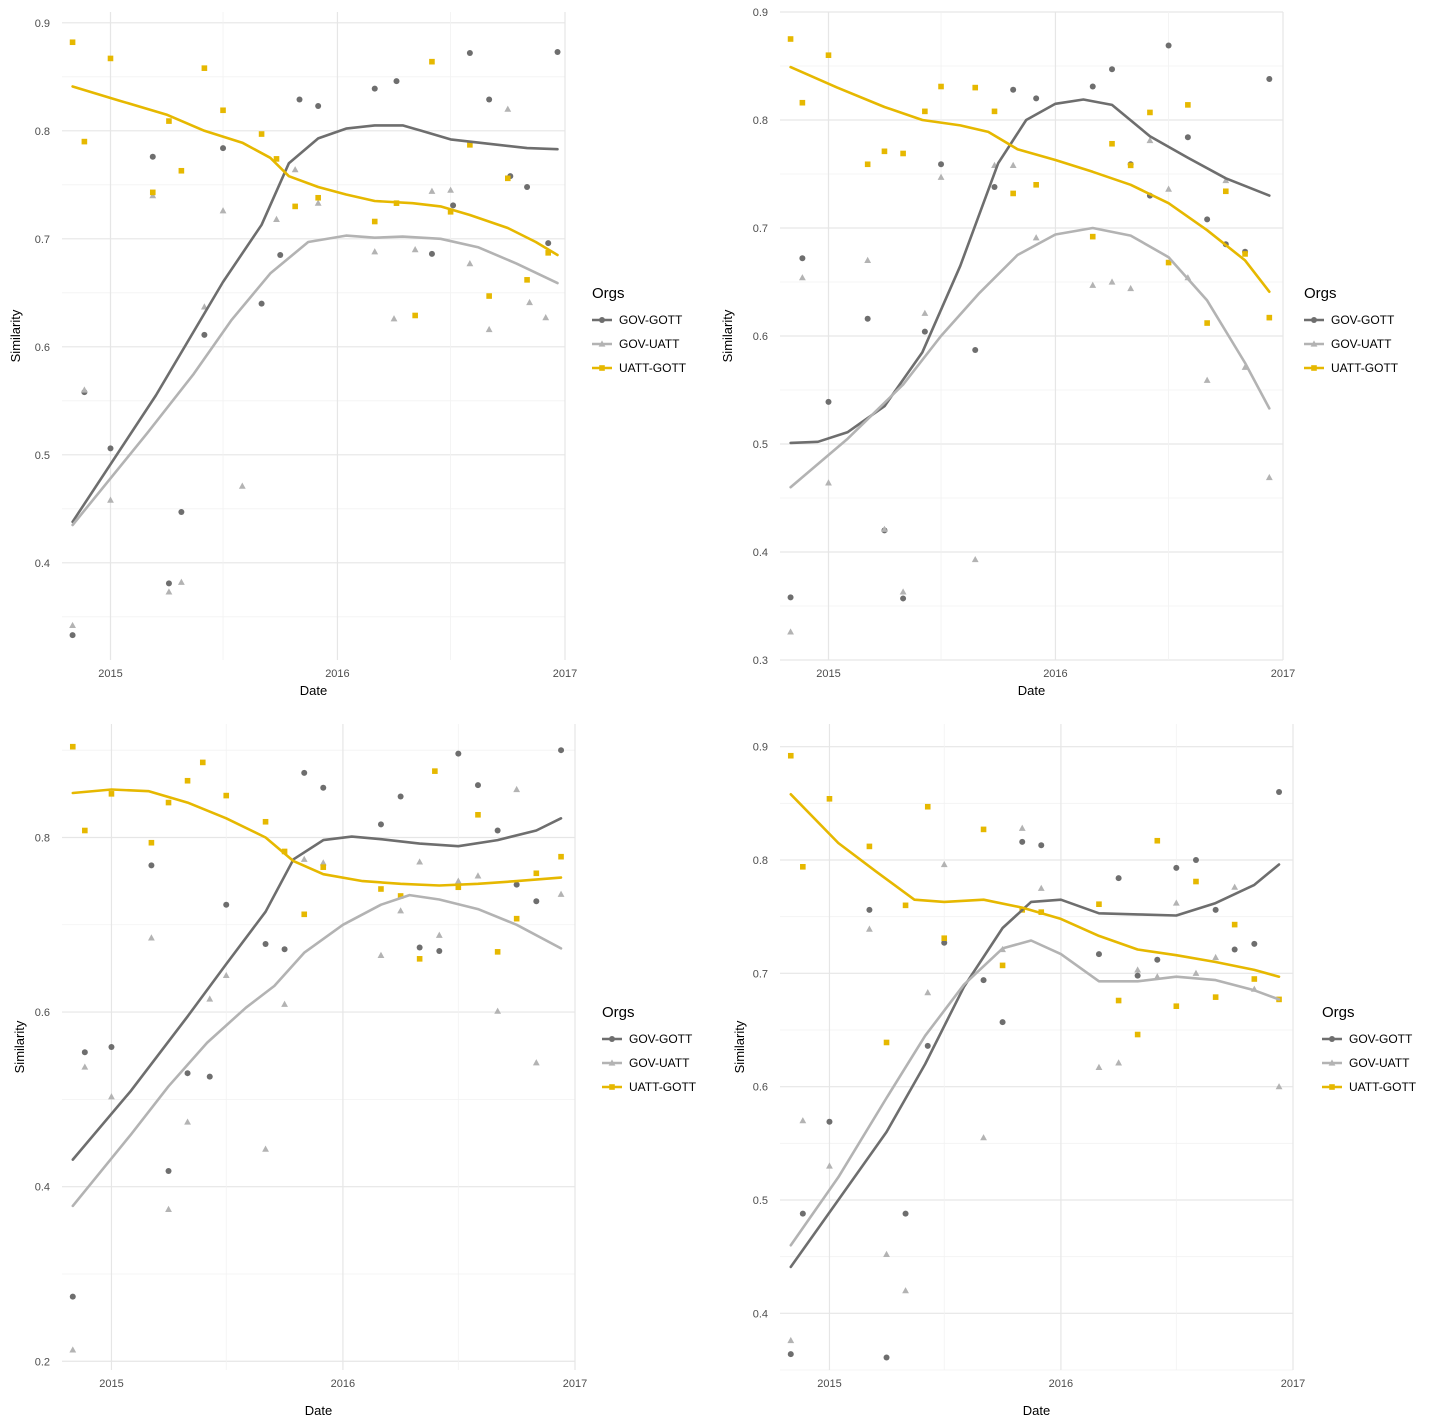  I want to click on y-tick-label: 0.8, so click(42, 132).